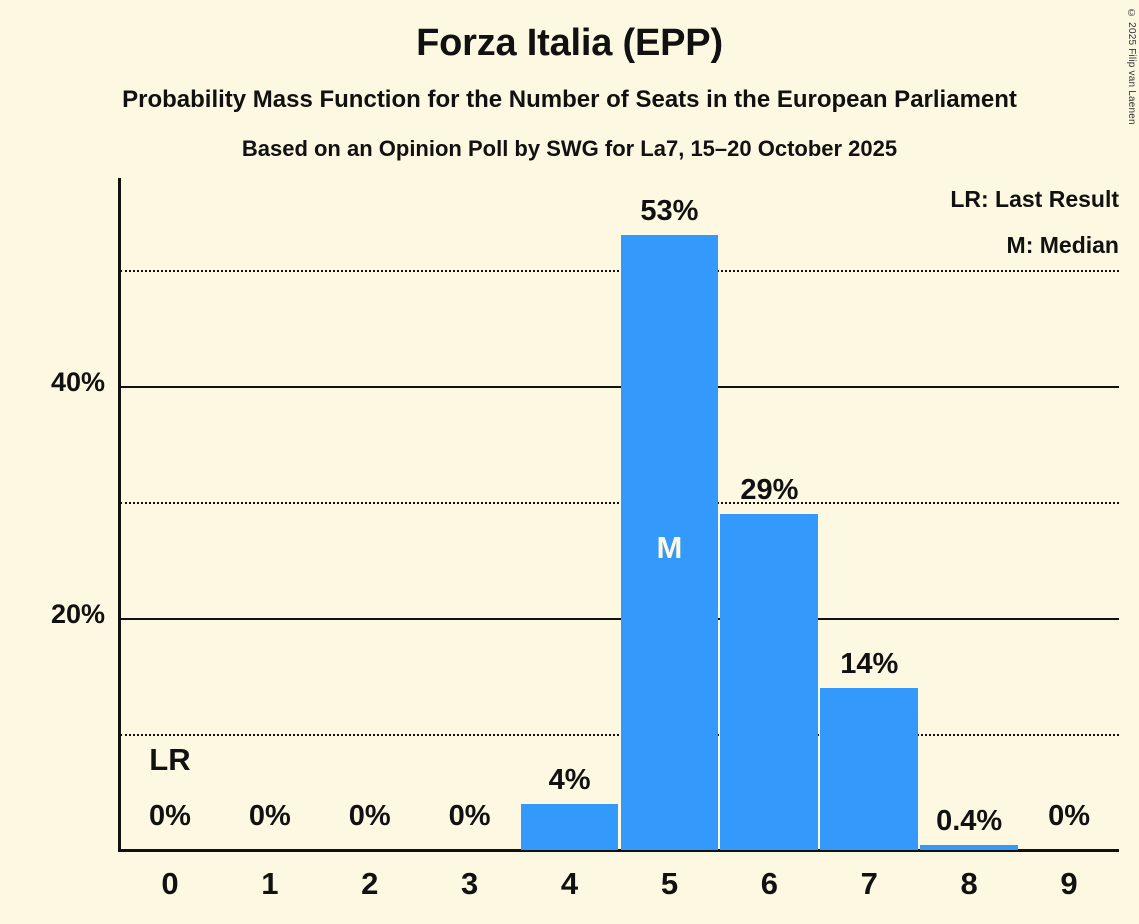 This screenshot has height=924, width=1139. What do you see at coordinates (669, 211) in the screenshot?
I see `bar-value-label-5: 53%` at bounding box center [669, 211].